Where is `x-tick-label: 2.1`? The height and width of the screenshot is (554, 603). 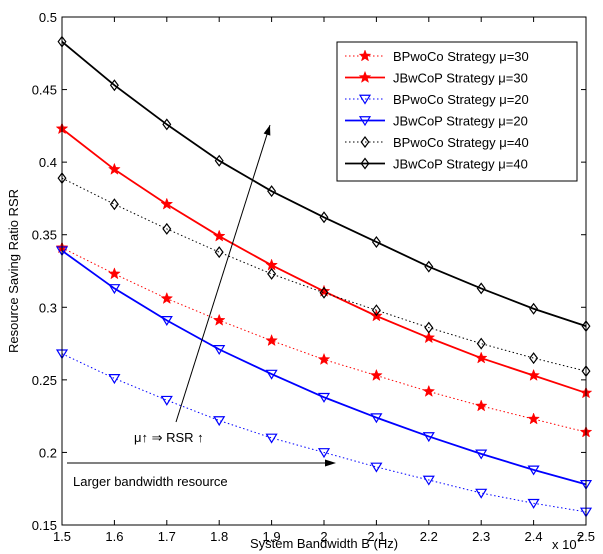 x-tick-label: 2.1 is located at coordinates (376, 536).